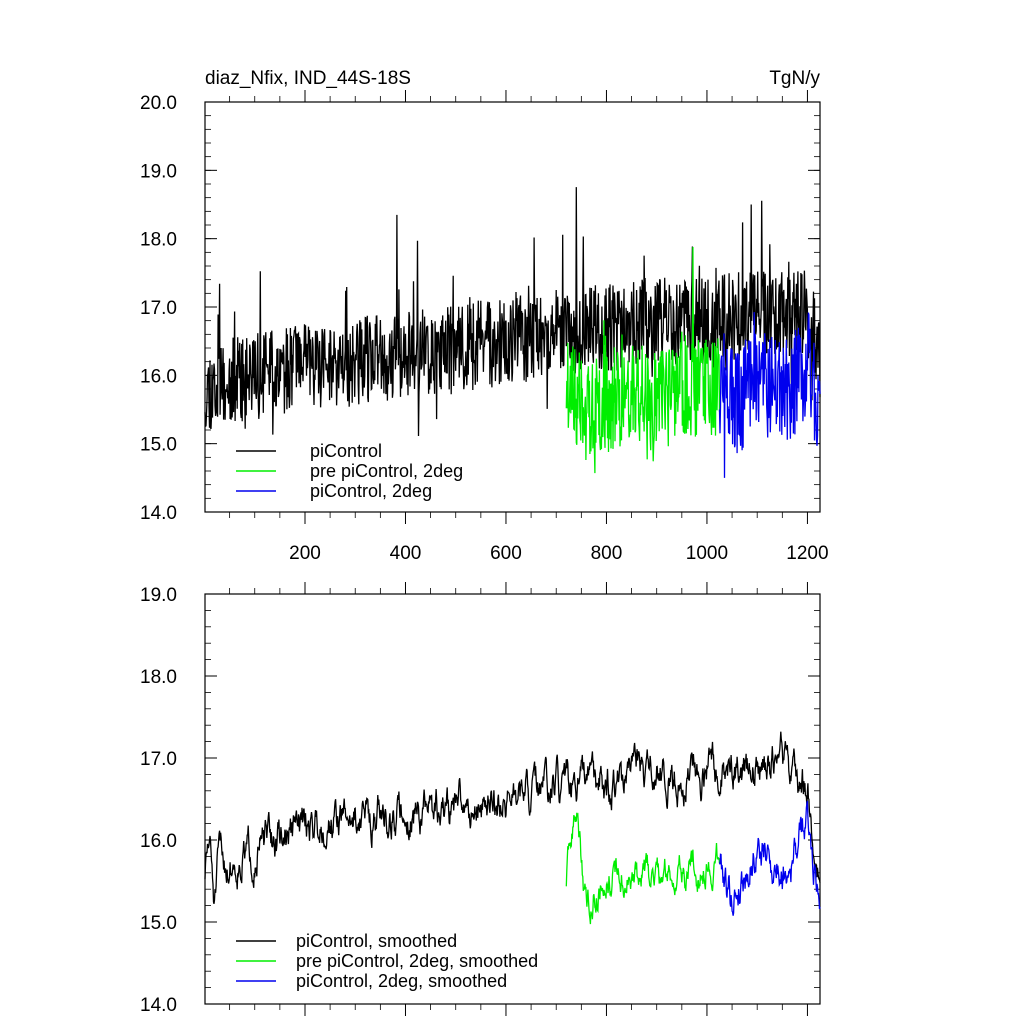 The width and height of the screenshot is (1024, 1024). What do you see at coordinates (417, 961) in the screenshot?
I see `legend-label-2: pre piControl, 2deg, smoothed` at bounding box center [417, 961].